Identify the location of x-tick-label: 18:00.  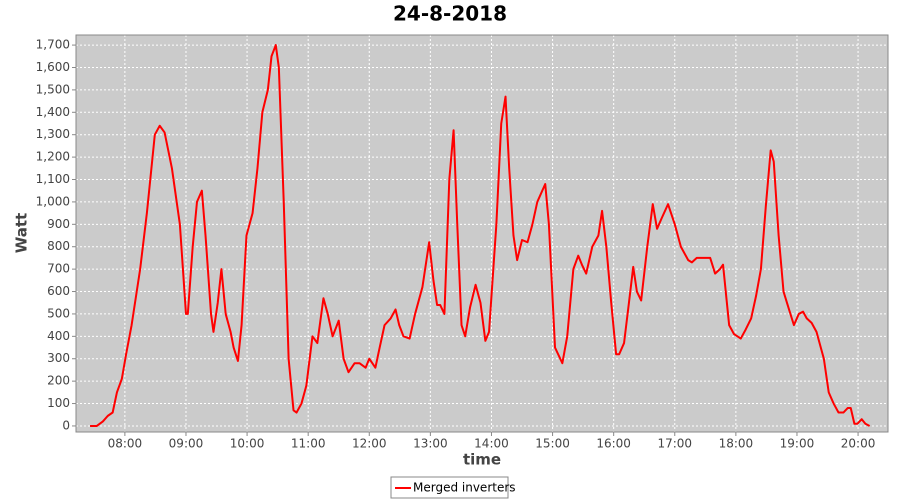
(736, 444).